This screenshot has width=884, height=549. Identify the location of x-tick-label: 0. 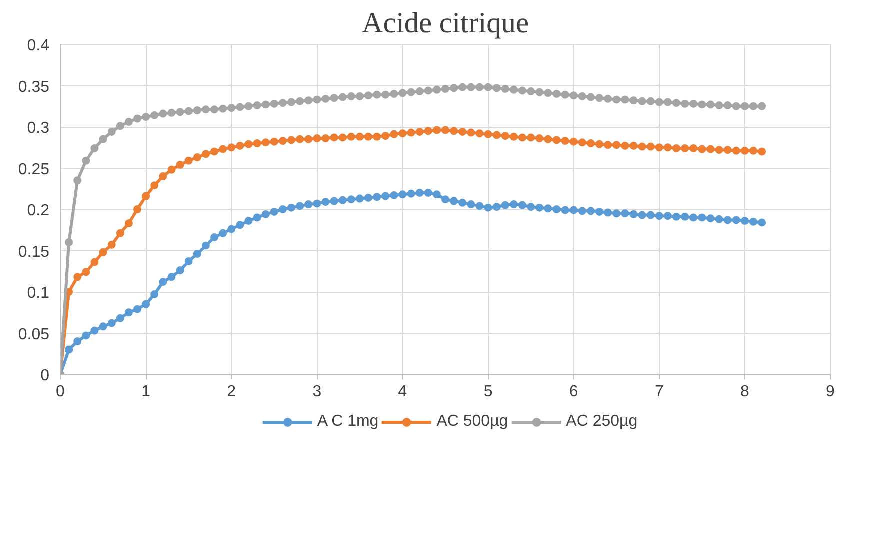
(61, 392).